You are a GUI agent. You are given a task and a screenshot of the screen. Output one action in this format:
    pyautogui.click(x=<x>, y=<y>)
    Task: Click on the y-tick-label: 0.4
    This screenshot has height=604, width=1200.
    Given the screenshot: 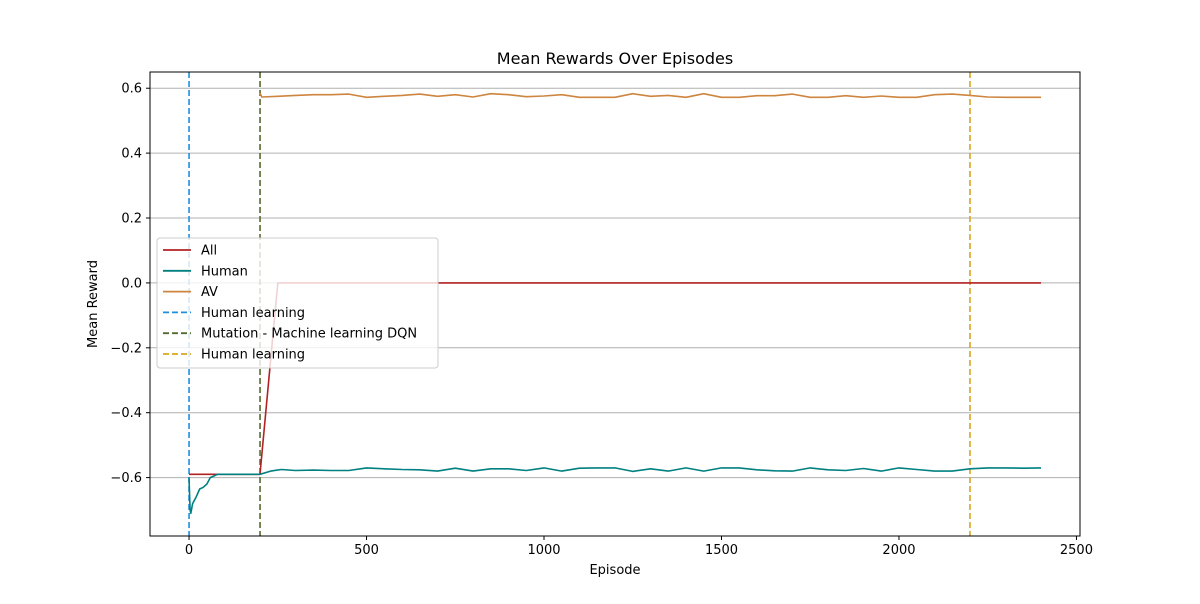 What is the action you would take?
    pyautogui.click(x=131, y=154)
    